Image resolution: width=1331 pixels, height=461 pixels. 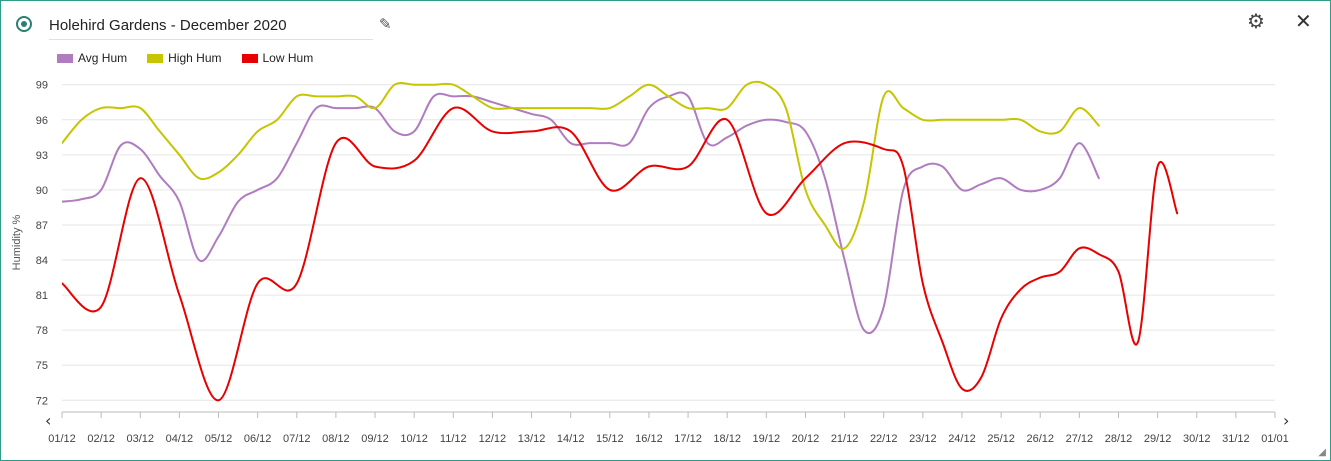 What do you see at coordinates (414, 439) in the screenshot?
I see `x-tick-label-9: 10/12` at bounding box center [414, 439].